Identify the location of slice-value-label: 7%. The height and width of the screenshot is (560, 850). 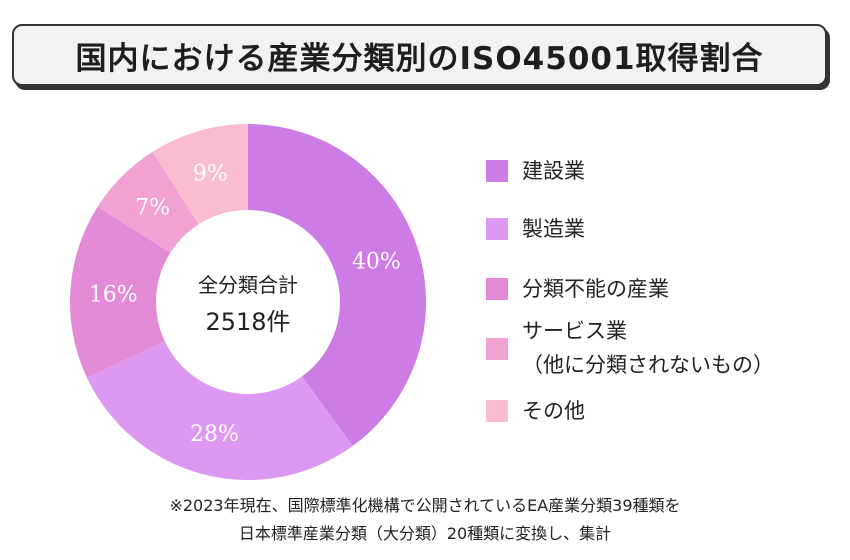
(152, 208).